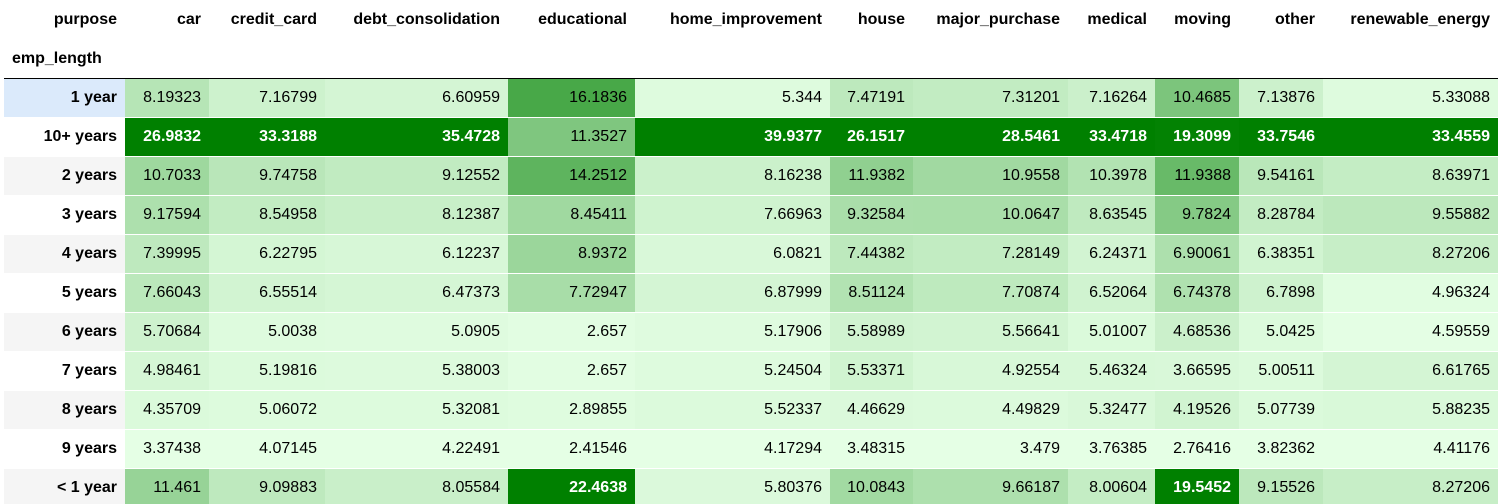 Image resolution: width=1498 pixels, height=504 pixels. Describe the element at coordinates (167, 254) in the screenshot. I see `heatmap-cell: 7.39995` at that location.